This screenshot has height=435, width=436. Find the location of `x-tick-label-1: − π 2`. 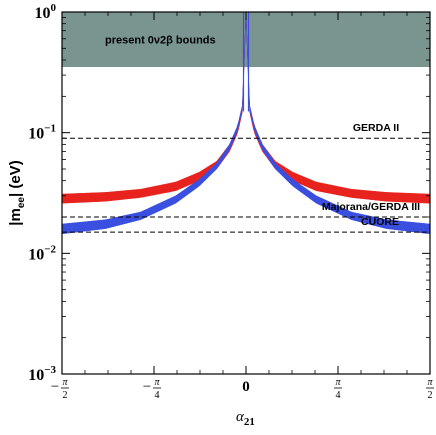

x-tick-label-1: − π 2 is located at coordinates (60, 389).